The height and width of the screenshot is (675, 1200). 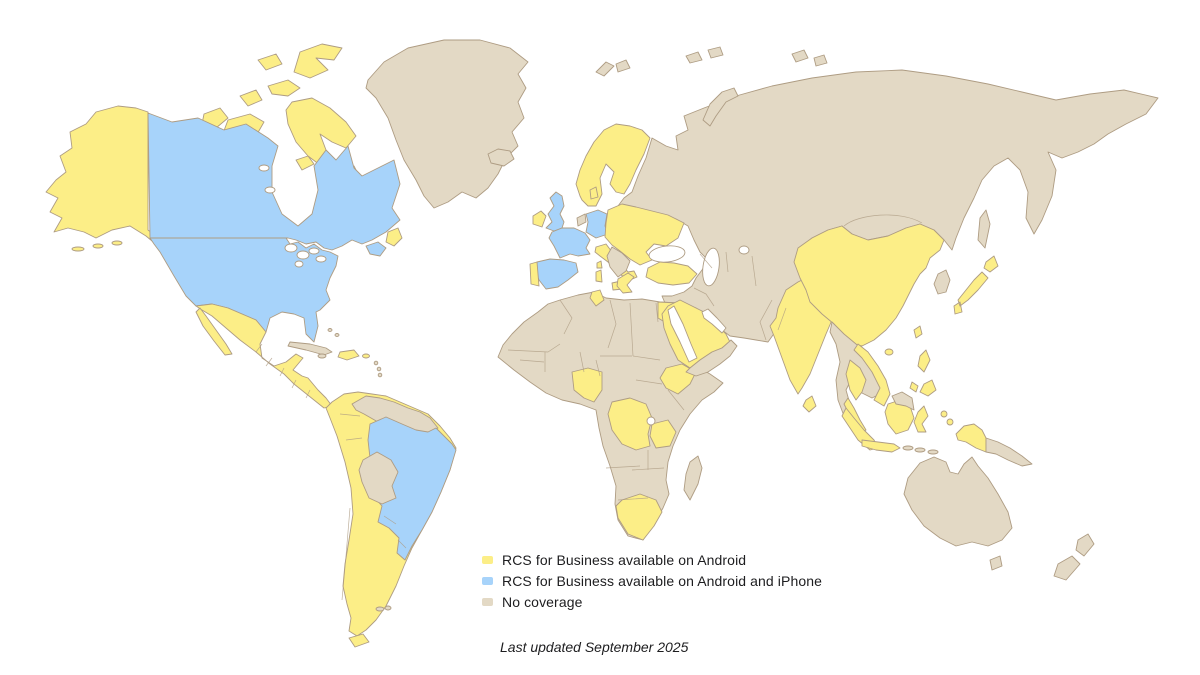 I want to click on region-hispaniola, so click(x=348, y=355).